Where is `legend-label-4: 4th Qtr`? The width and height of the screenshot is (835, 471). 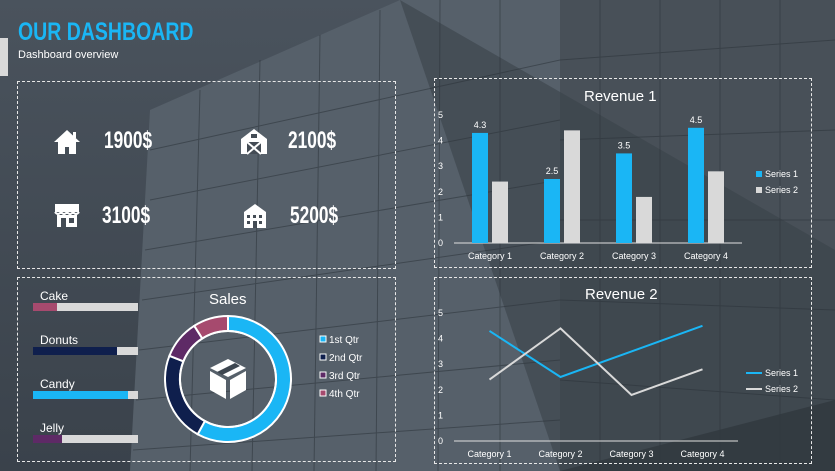 legend-label-4: 4th Qtr is located at coordinates (344, 394).